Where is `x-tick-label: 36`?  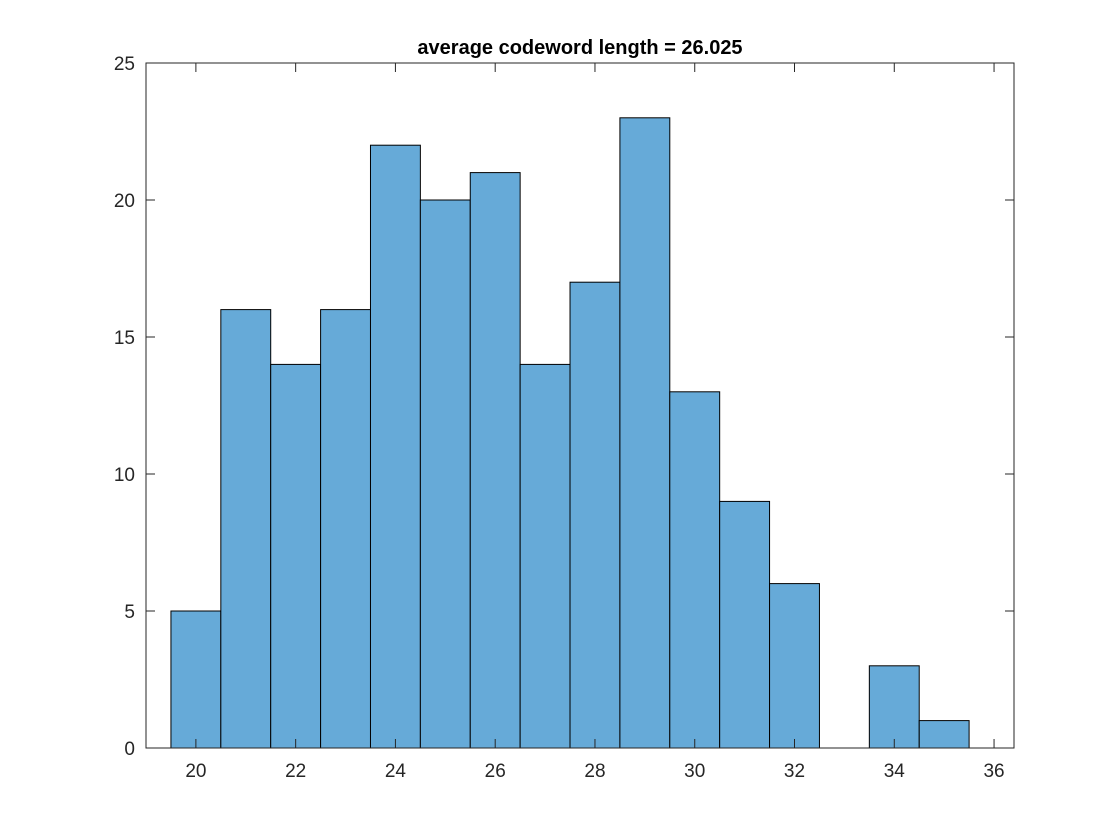
x-tick-label: 36 is located at coordinates (993, 771).